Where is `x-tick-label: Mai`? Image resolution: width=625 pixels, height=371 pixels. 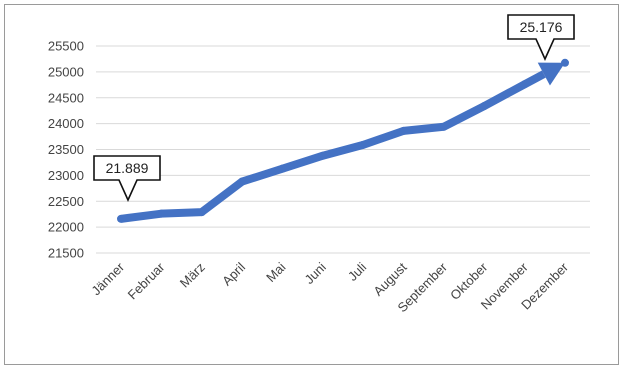
x-tick-label: Mai is located at coordinates (275, 271).